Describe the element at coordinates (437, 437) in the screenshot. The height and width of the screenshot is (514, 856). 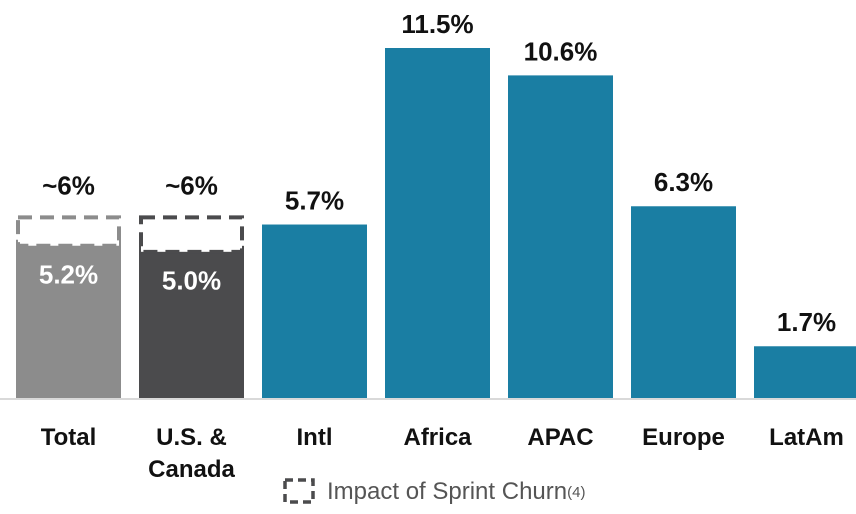
I see `category-label: Africa` at that location.